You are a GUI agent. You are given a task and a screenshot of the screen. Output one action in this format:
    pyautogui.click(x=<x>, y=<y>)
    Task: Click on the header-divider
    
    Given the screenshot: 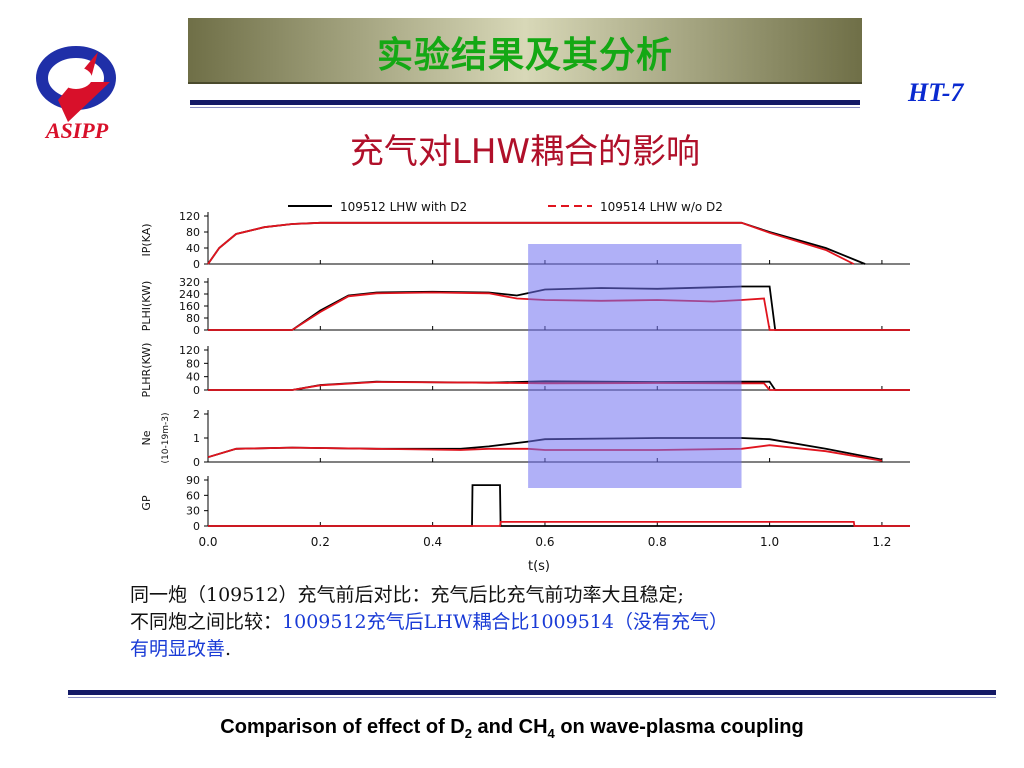 What is the action you would take?
    pyautogui.click(x=525, y=102)
    